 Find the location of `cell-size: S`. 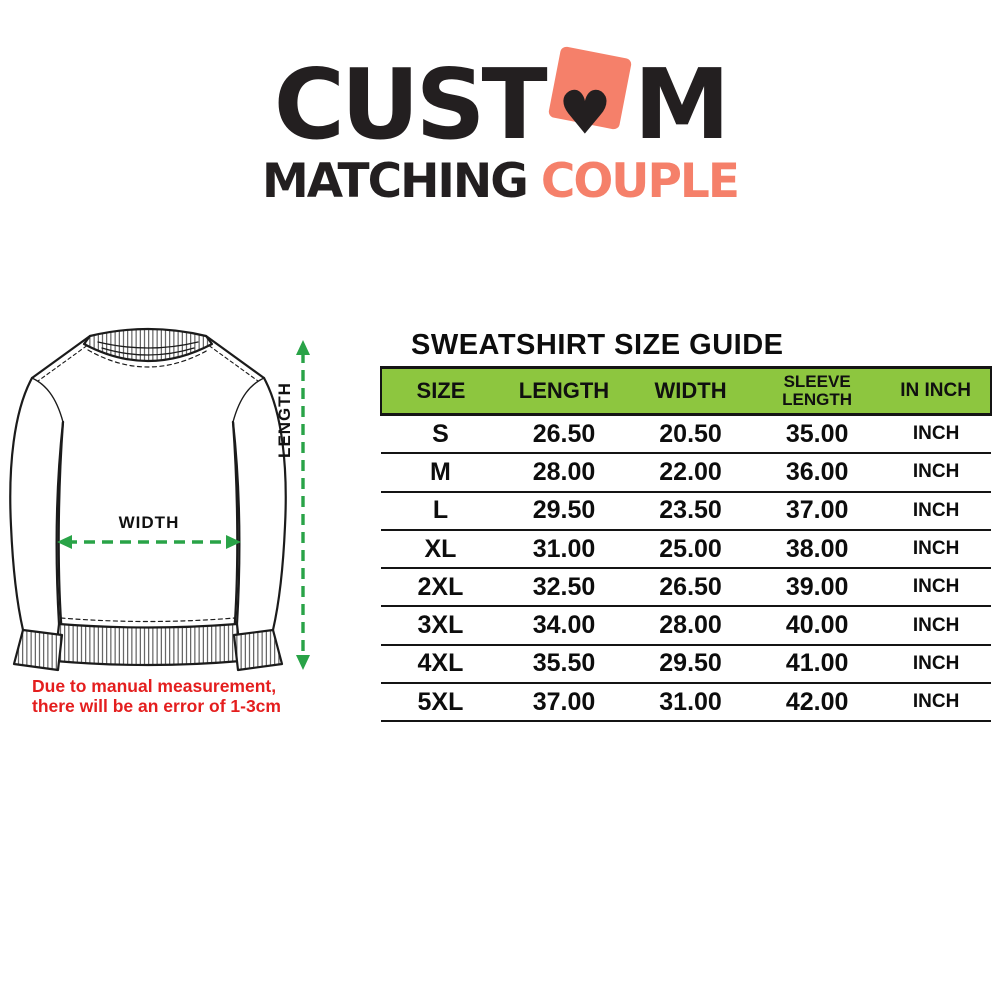

cell-size: S is located at coordinates (440, 434).